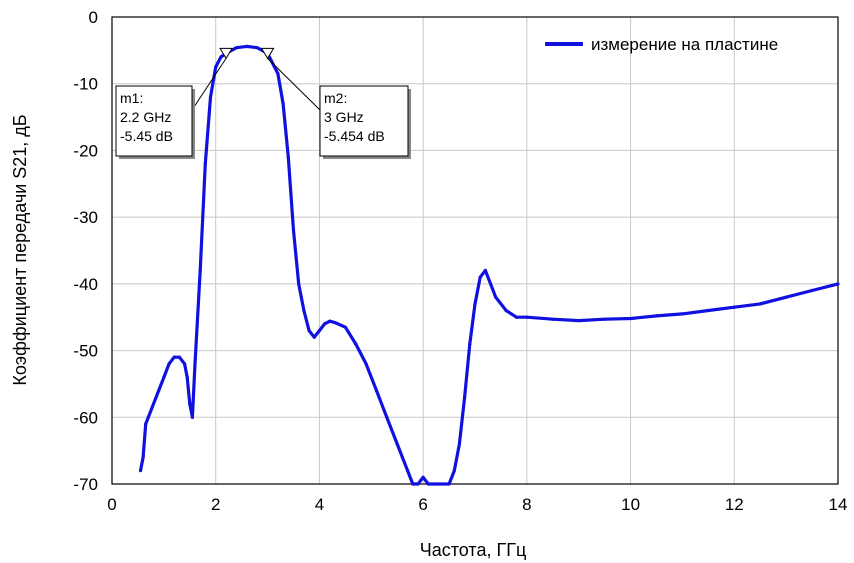 Image resolution: width=854 pixels, height=563 pixels. Describe the element at coordinates (85, 351) in the screenshot. I see `y-tick-label: -50` at that location.